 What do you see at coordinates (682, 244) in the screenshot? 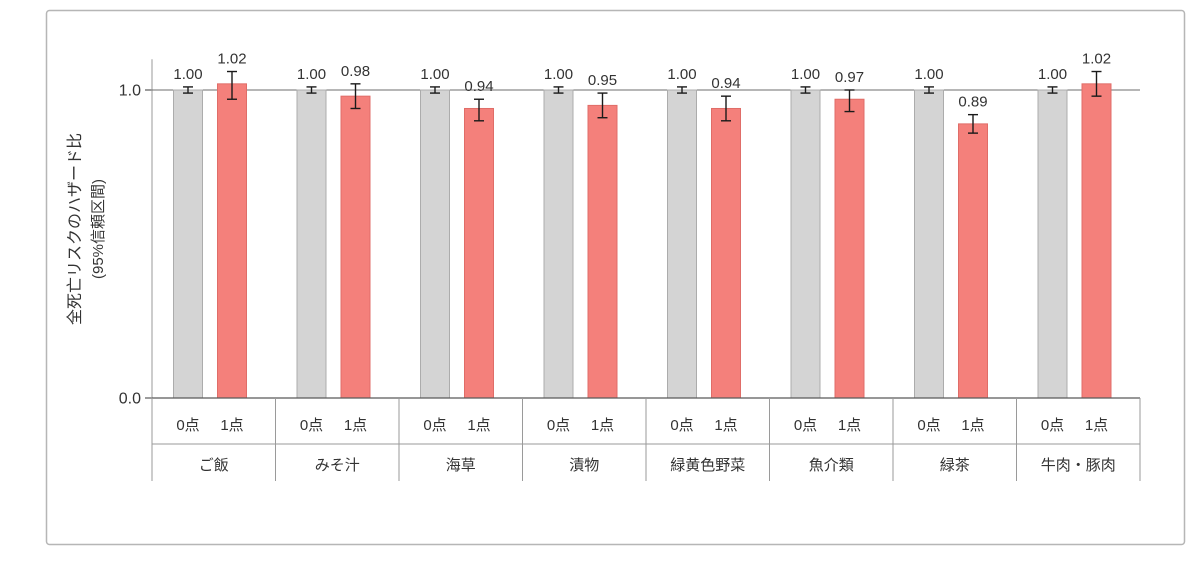
I see `bar-0点-緑黄色野菜` at bounding box center [682, 244].